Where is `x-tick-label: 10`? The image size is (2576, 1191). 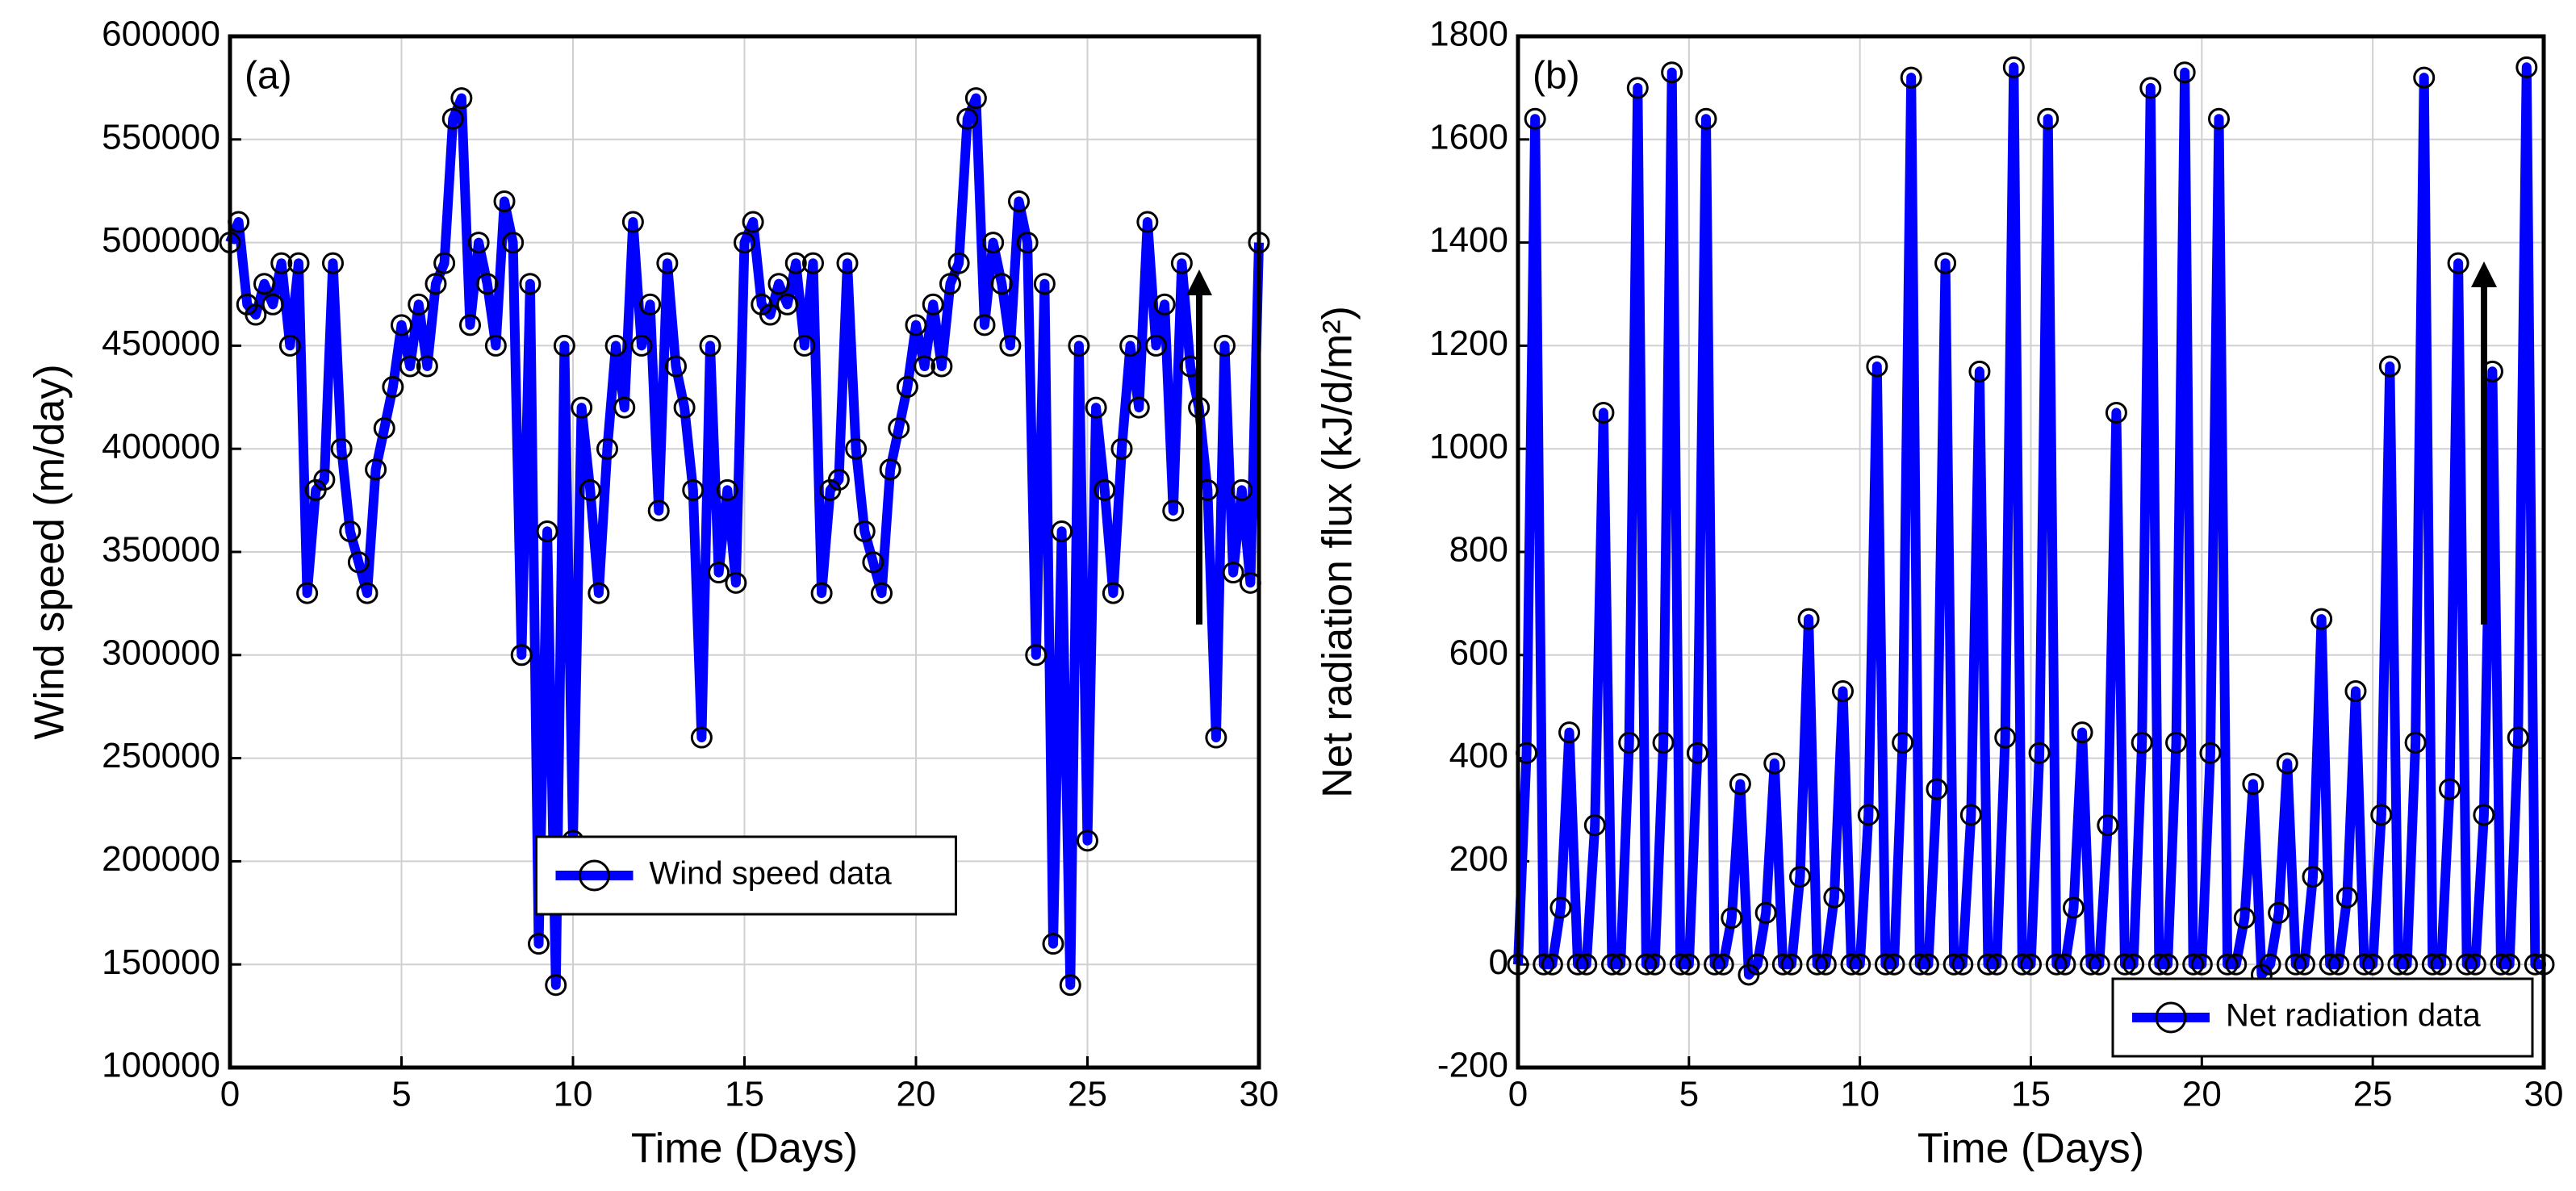 x-tick-label: 10 is located at coordinates (1860, 1094).